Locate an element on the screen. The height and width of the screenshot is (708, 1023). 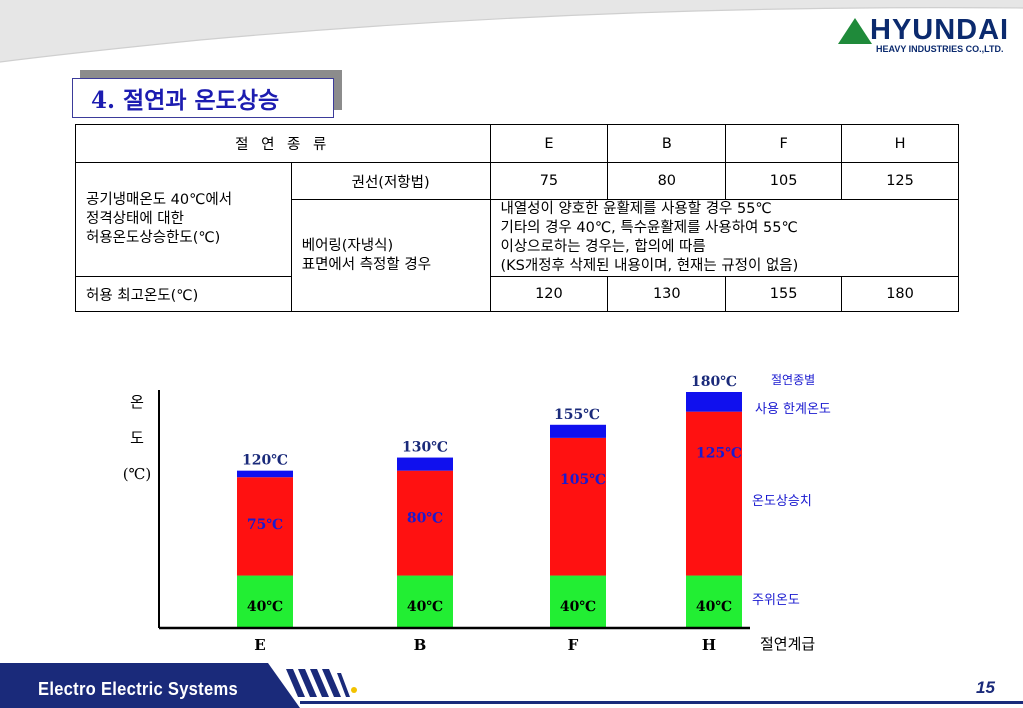
winding-method: 권선(저항법) is located at coordinates (390, 181).